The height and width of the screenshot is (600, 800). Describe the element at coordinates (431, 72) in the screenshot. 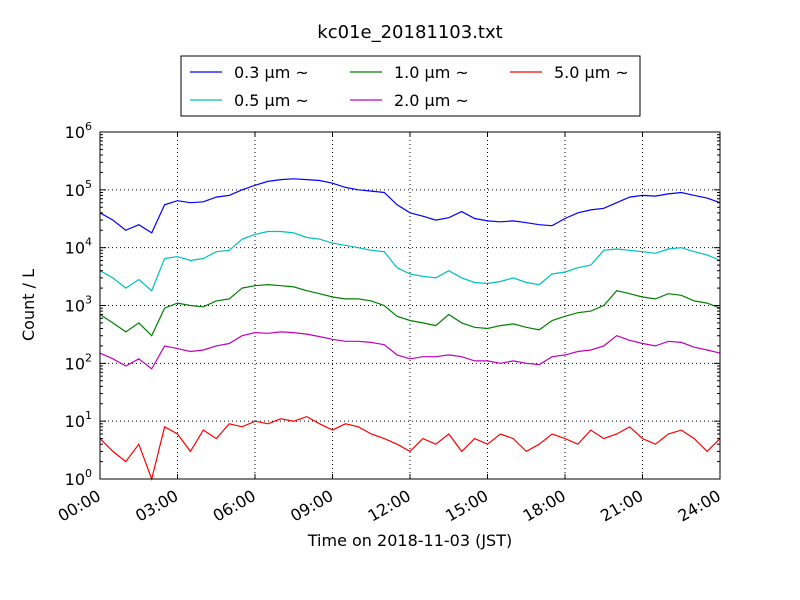

I see `legend-label: 1.0 μm ~` at that location.